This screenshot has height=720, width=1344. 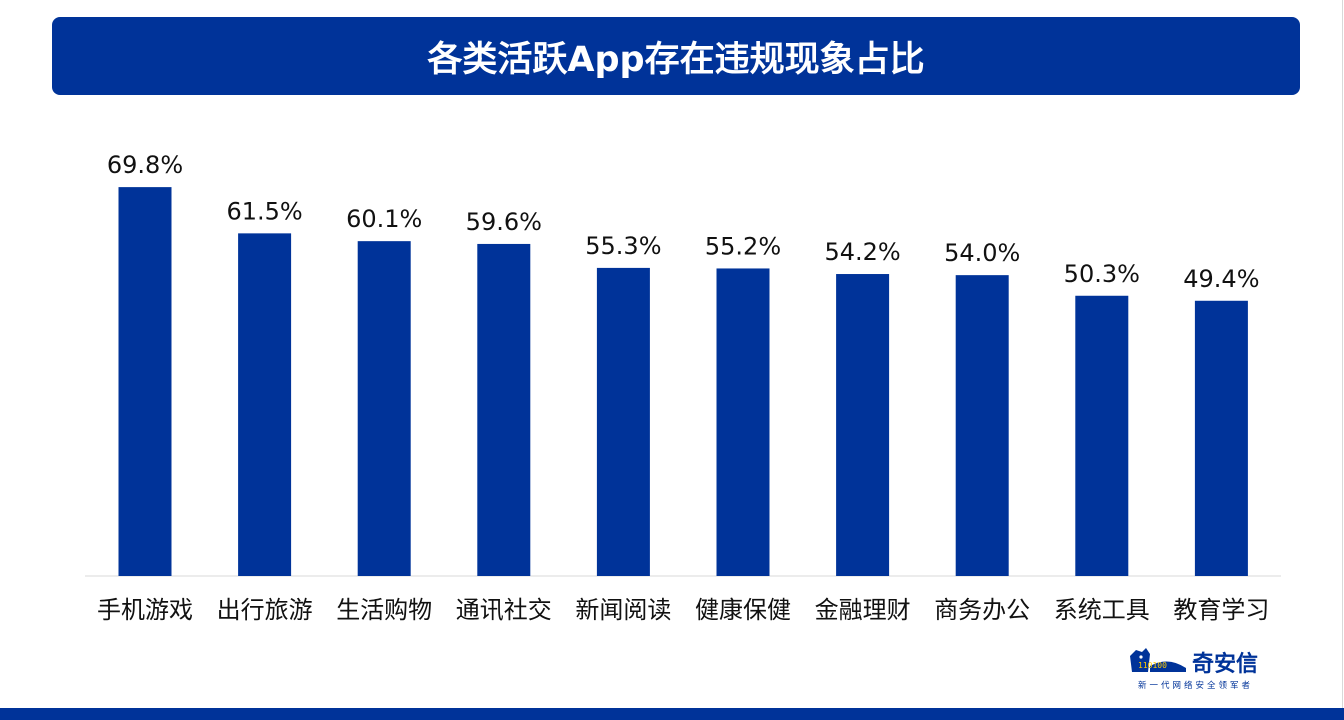 What do you see at coordinates (145, 165) in the screenshot?
I see `data-label: 69.8%` at bounding box center [145, 165].